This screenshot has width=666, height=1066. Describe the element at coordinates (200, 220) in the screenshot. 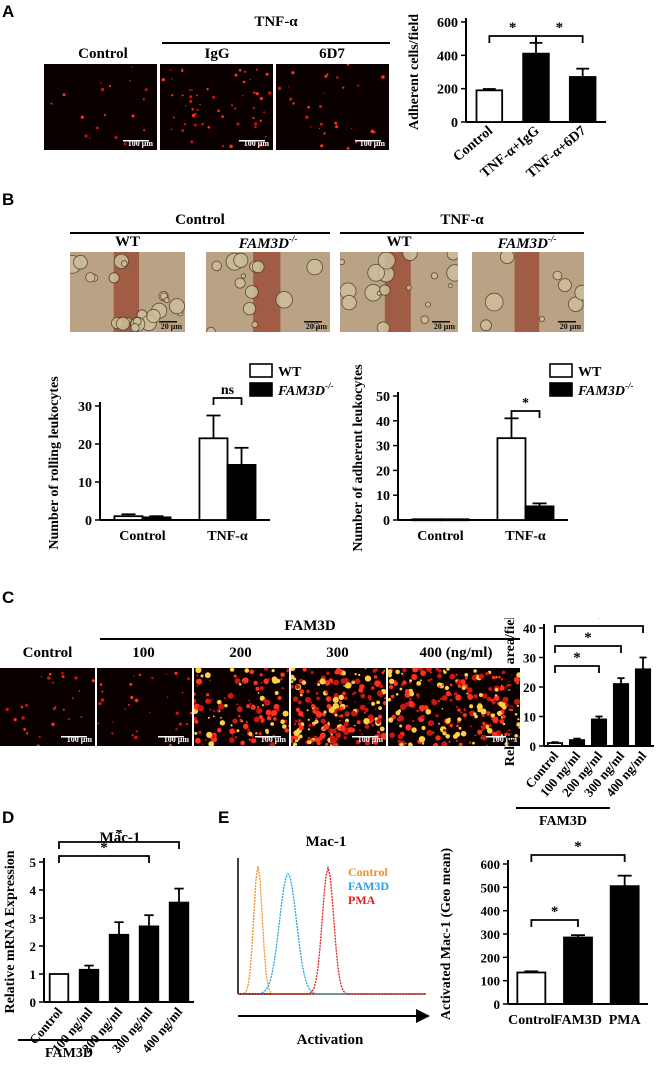

I see `b-control-label: Control` at that location.